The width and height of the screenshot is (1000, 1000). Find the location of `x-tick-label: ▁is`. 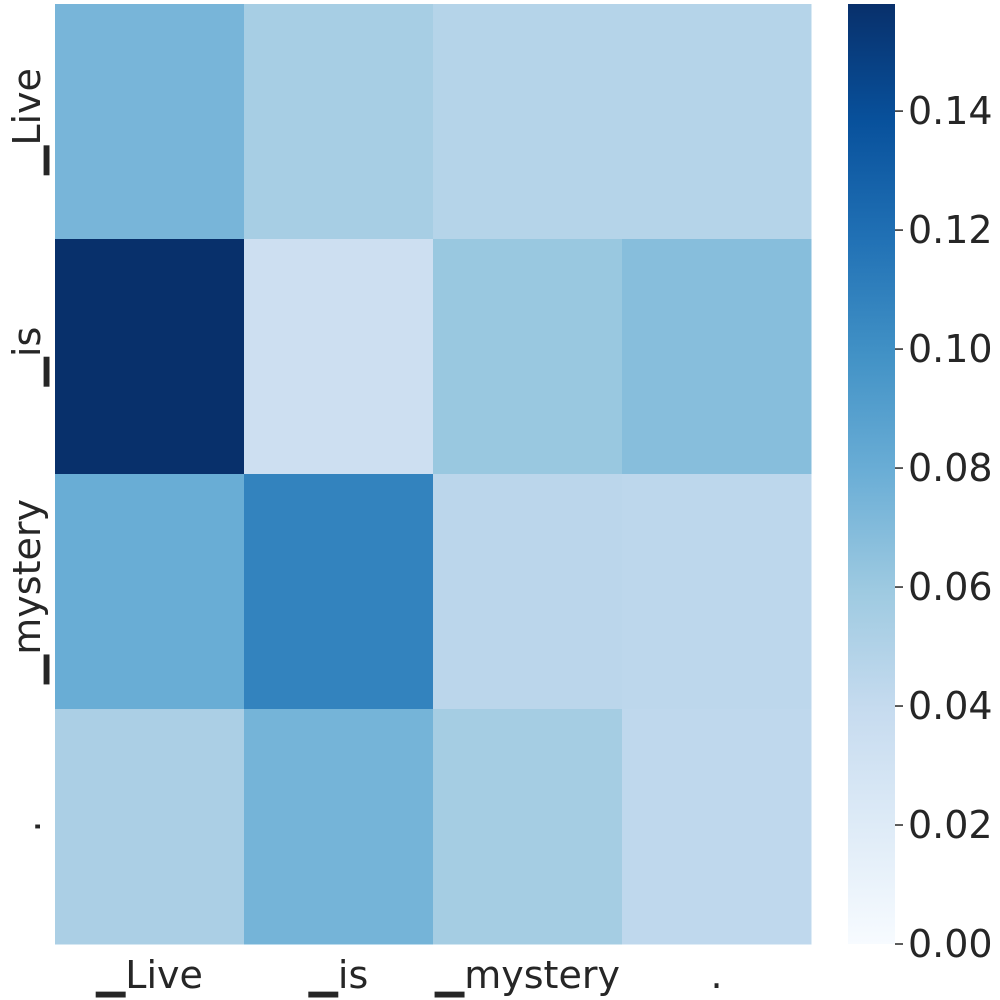

x-tick-label: ▁is is located at coordinates (338, 975).